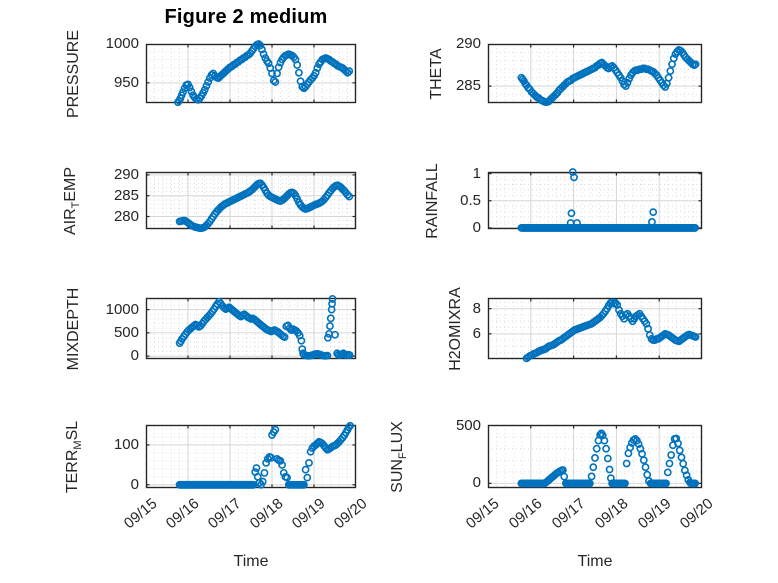 The width and height of the screenshot is (778, 583). Describe the element at coordinates (126, 444) in the screenshot. I see `ytick-label-terr_msl: 100` at that location.